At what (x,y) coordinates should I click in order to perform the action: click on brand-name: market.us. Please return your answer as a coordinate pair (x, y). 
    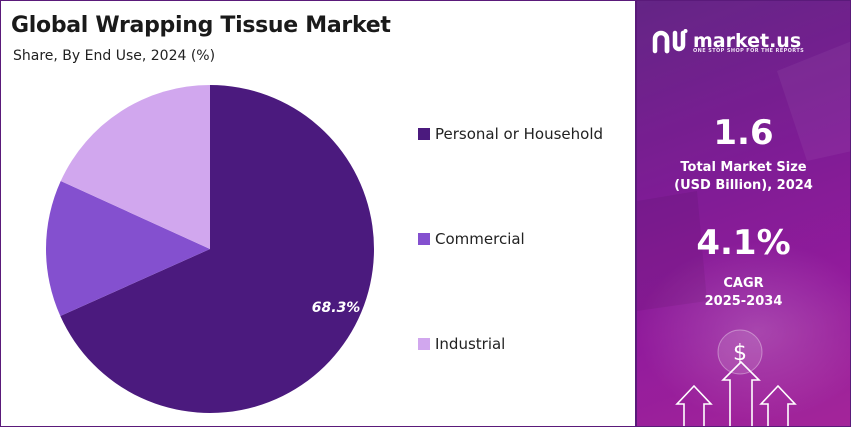
    Looking at the image, I should click on (747, 40).